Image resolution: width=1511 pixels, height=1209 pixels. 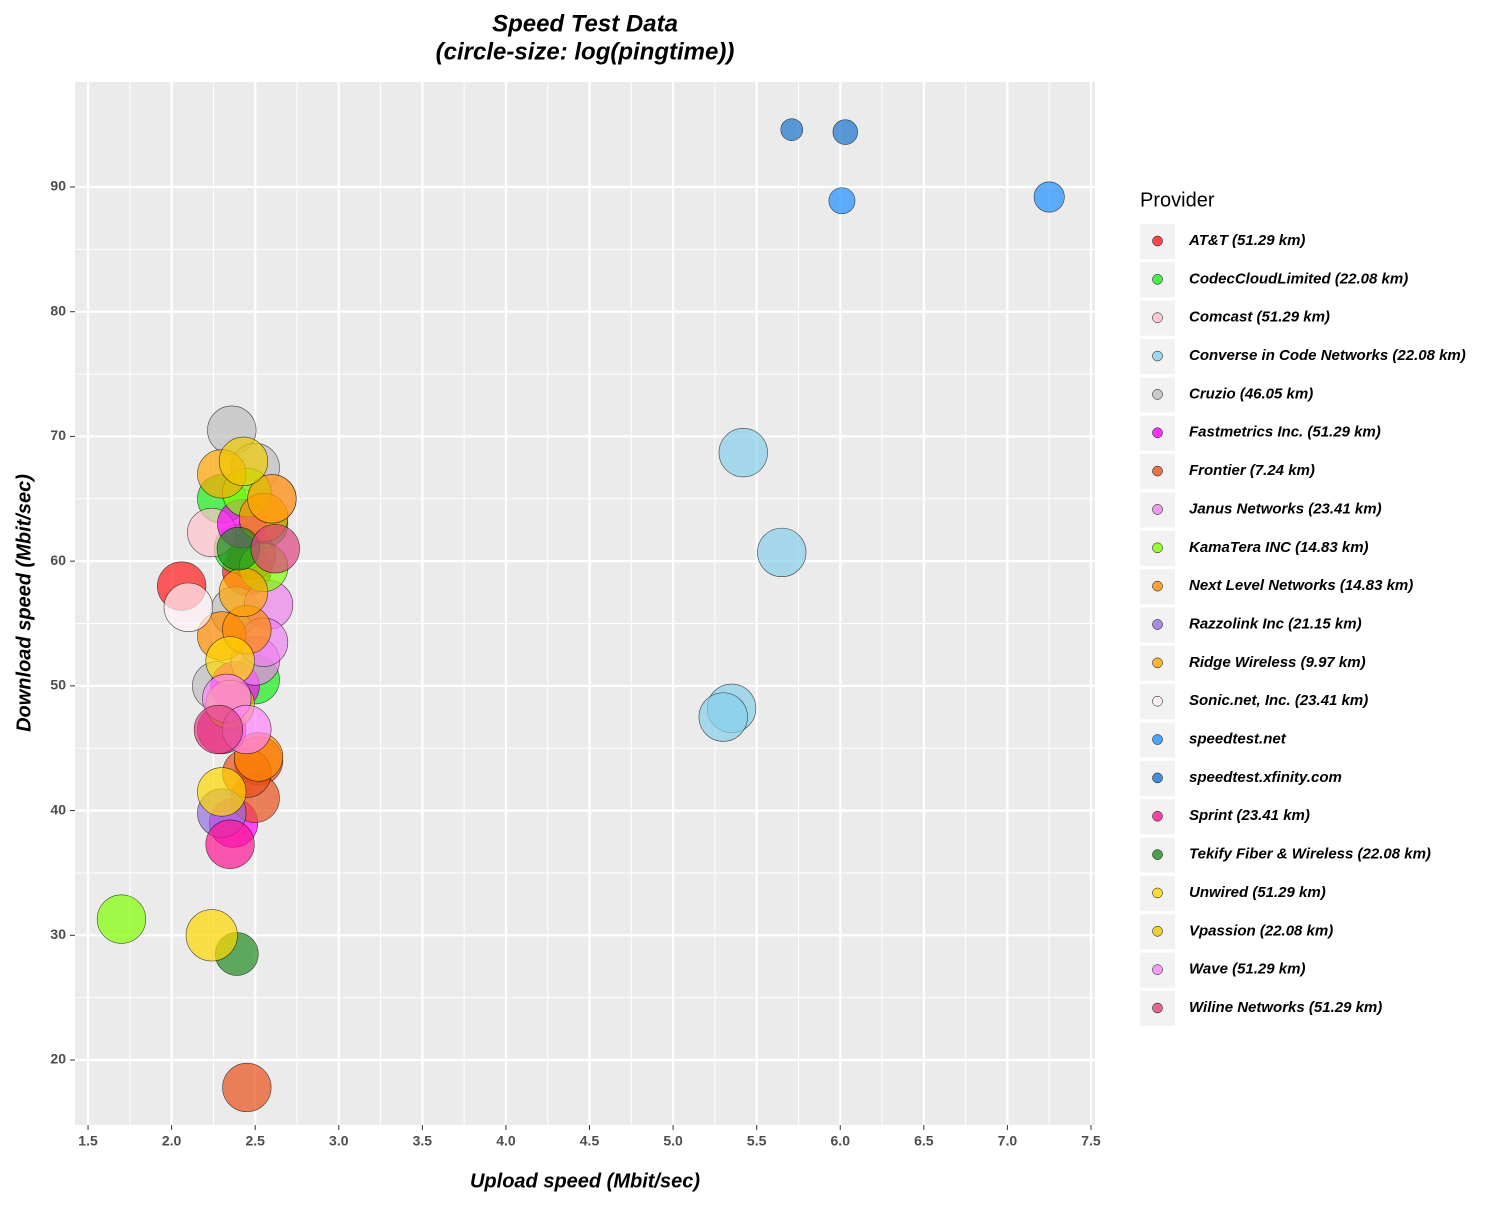 I want to click on legend-label: CodecCloudLimited (22.08 km), so click(x=1298, y=278).